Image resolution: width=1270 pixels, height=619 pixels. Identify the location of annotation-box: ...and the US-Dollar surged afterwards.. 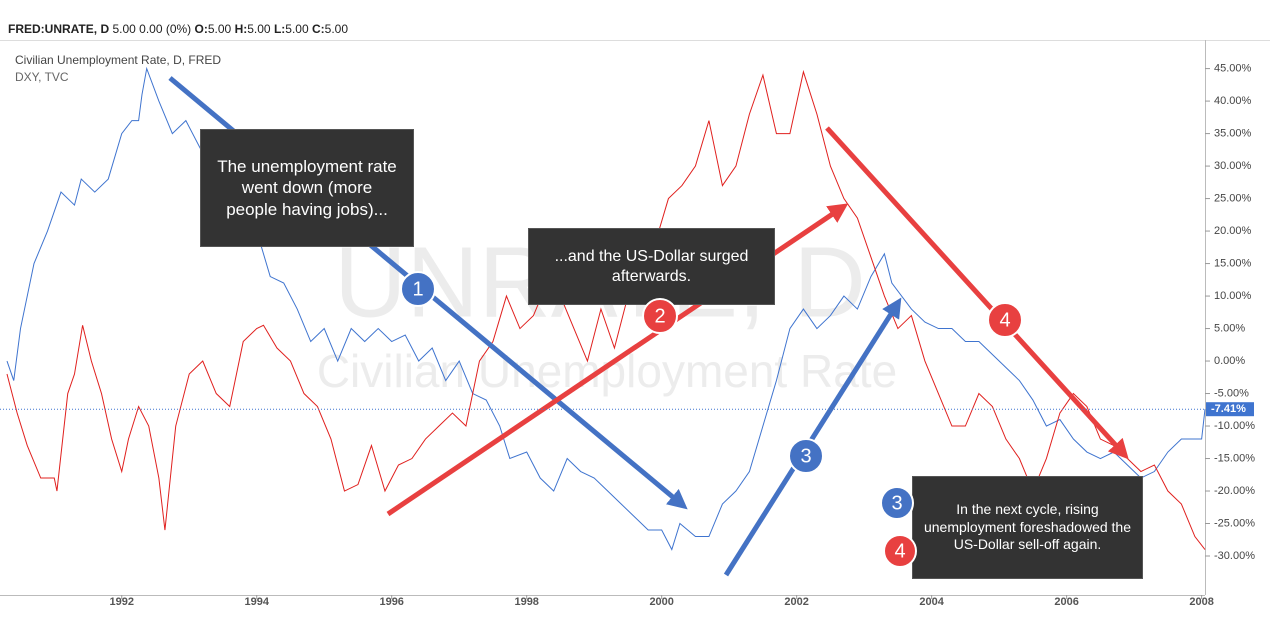
(651, 266).